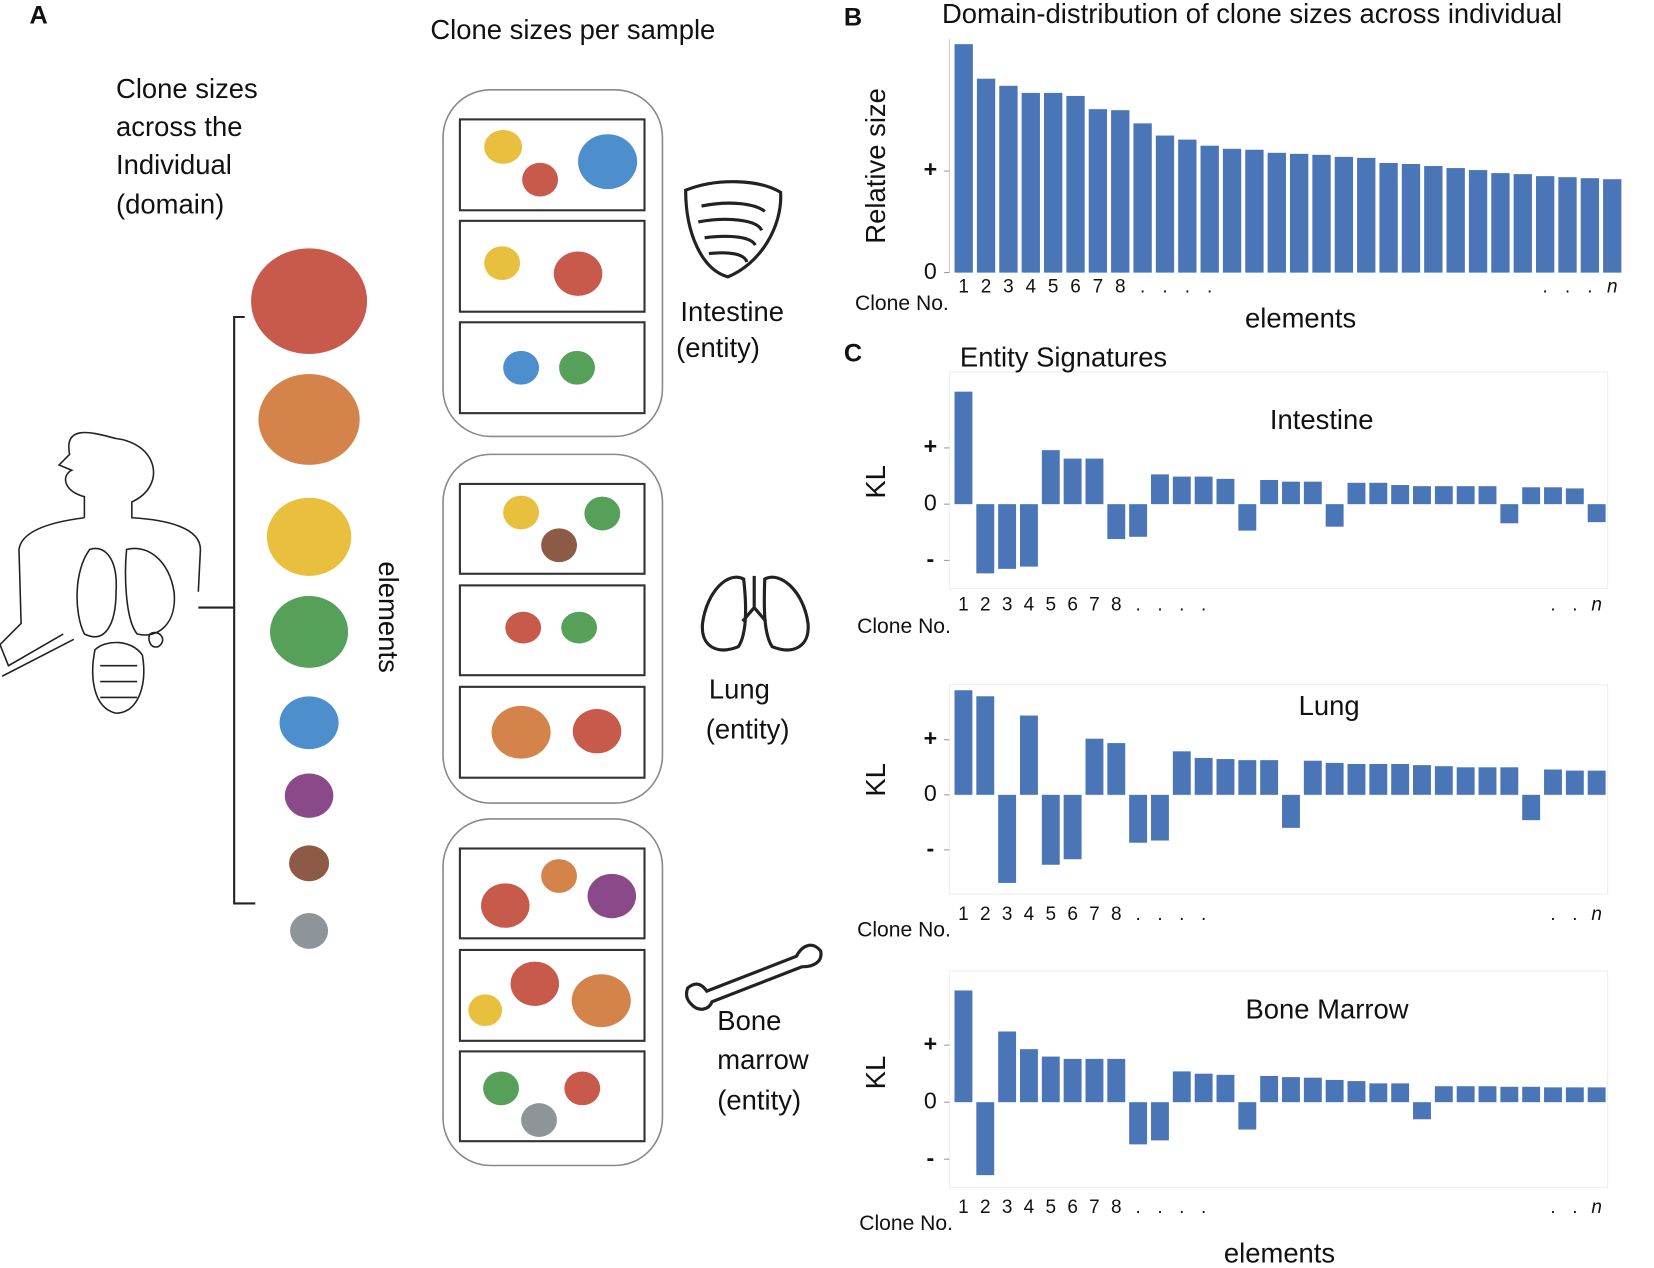  Describe the element at coordinates (931, 1157) in the screenshot. I see `y-tick-label: -` at that location.